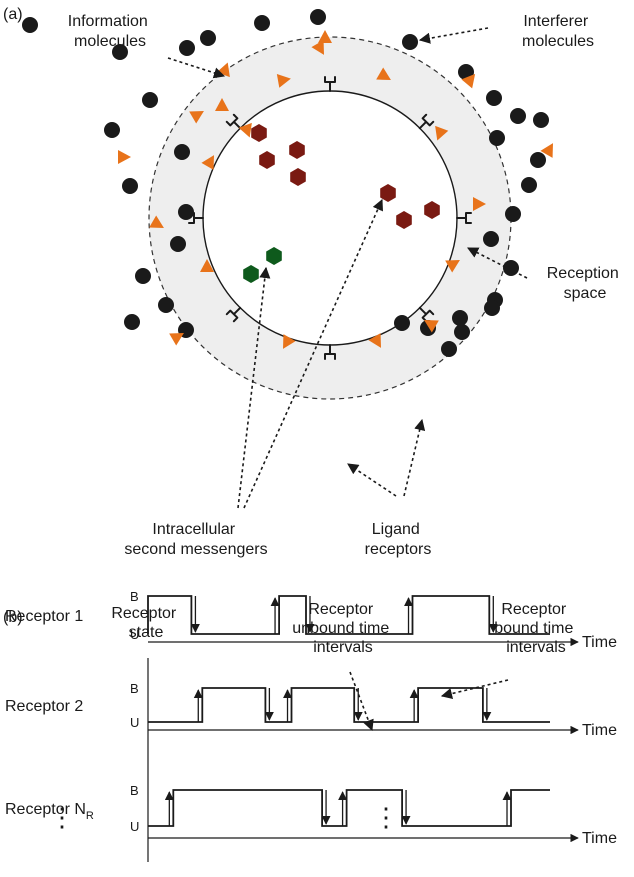  I want to click on interferer-label: Interferer molecules, so click(558, 31).